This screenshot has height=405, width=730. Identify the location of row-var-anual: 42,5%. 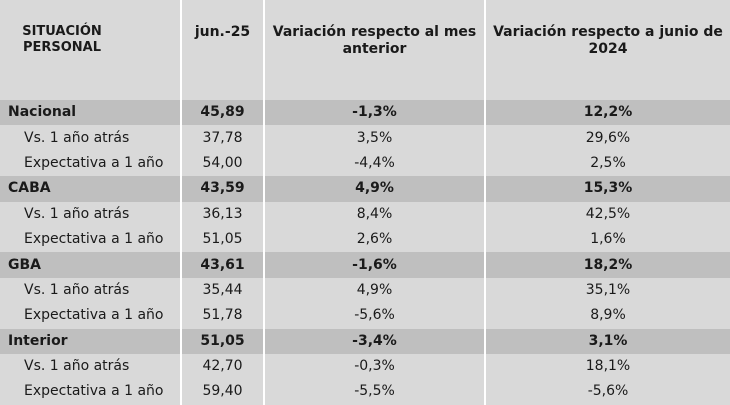
(608, 213).